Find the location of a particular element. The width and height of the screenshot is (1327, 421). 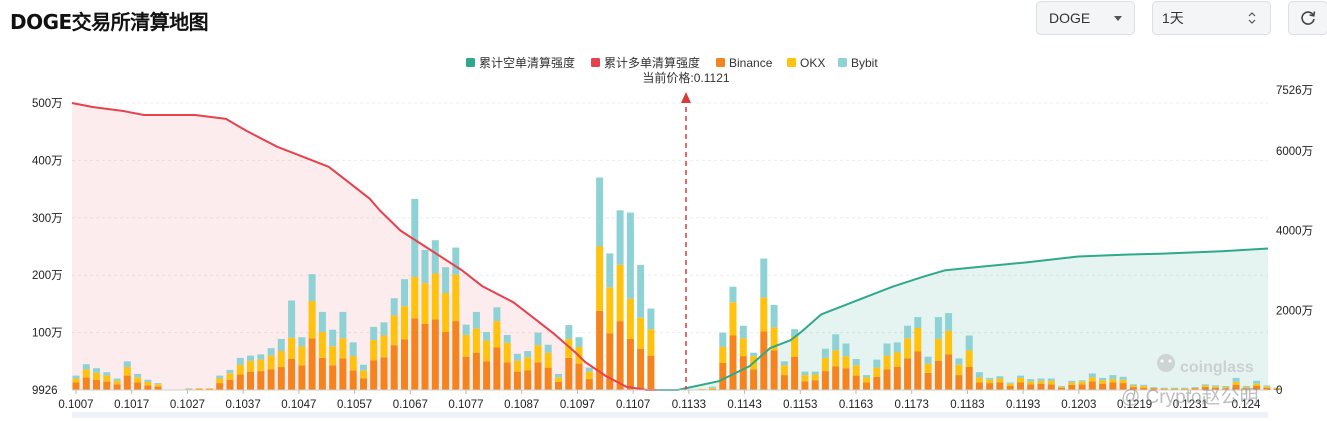

symbol-select: DOGE is located at coordinates (1085, 18).